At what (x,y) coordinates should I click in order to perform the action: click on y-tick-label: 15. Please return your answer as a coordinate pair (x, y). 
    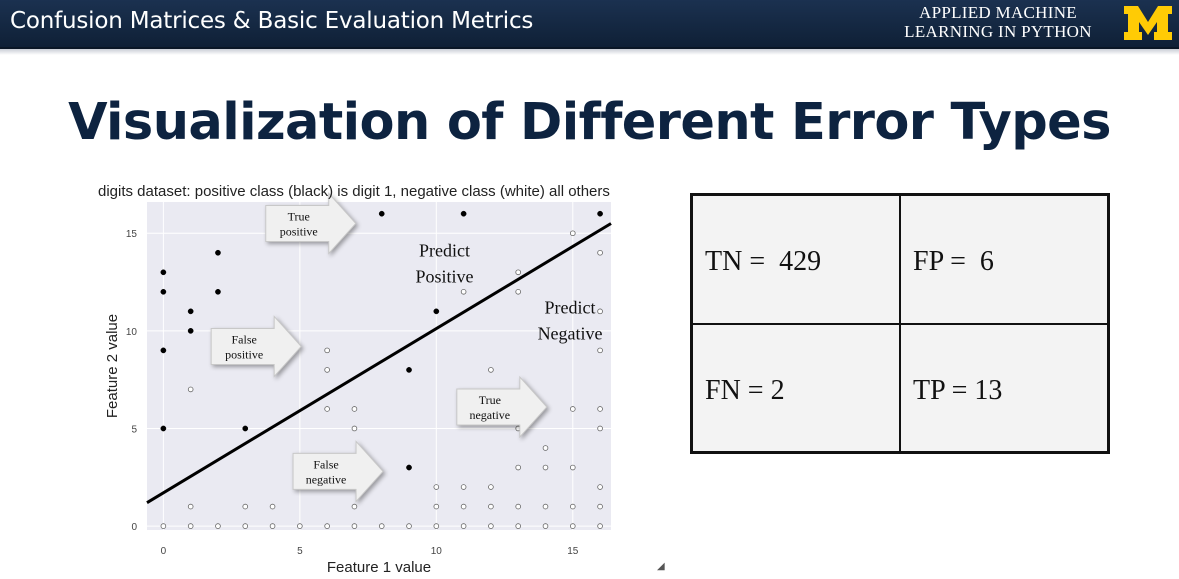
    Looking at the image, I should click on (132, 234).